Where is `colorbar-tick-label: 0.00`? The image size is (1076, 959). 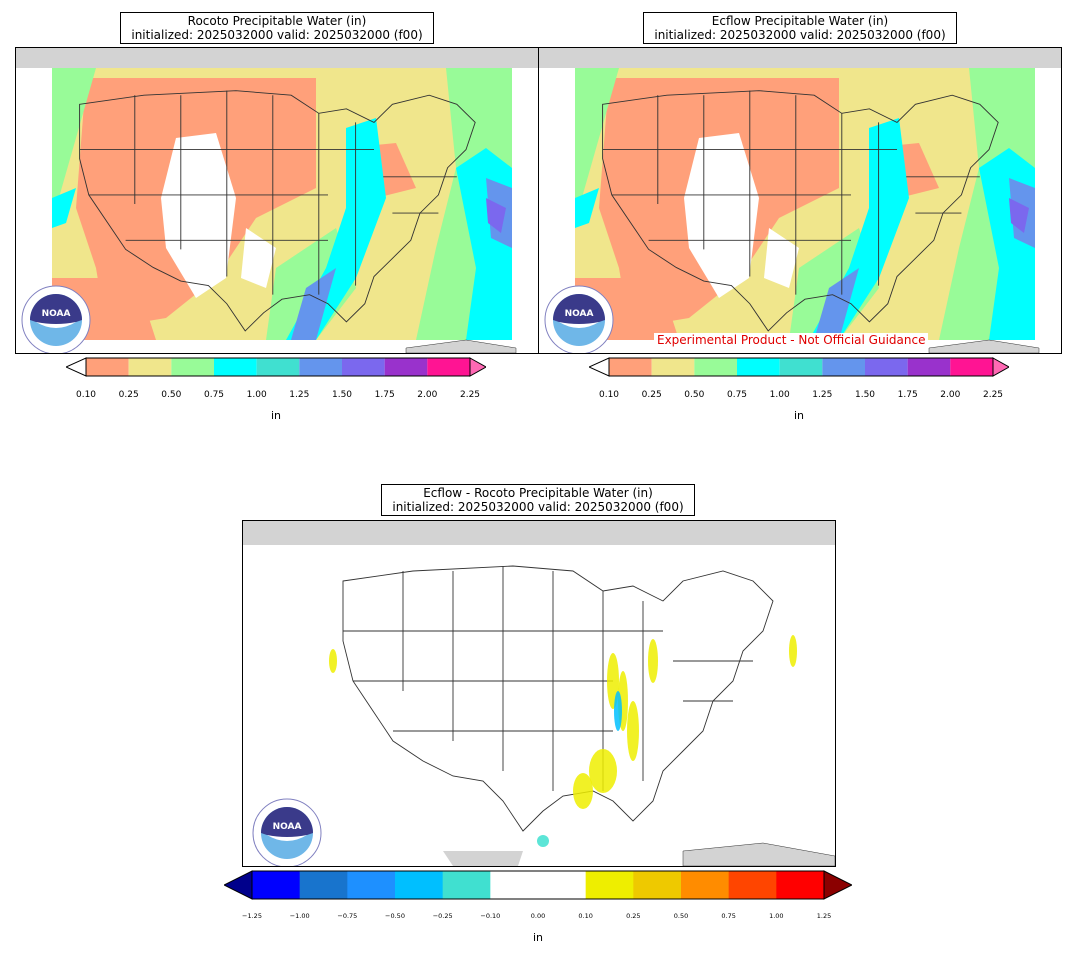
colorbar-tick-label: 0.00 is located at coordinates (538, 916).